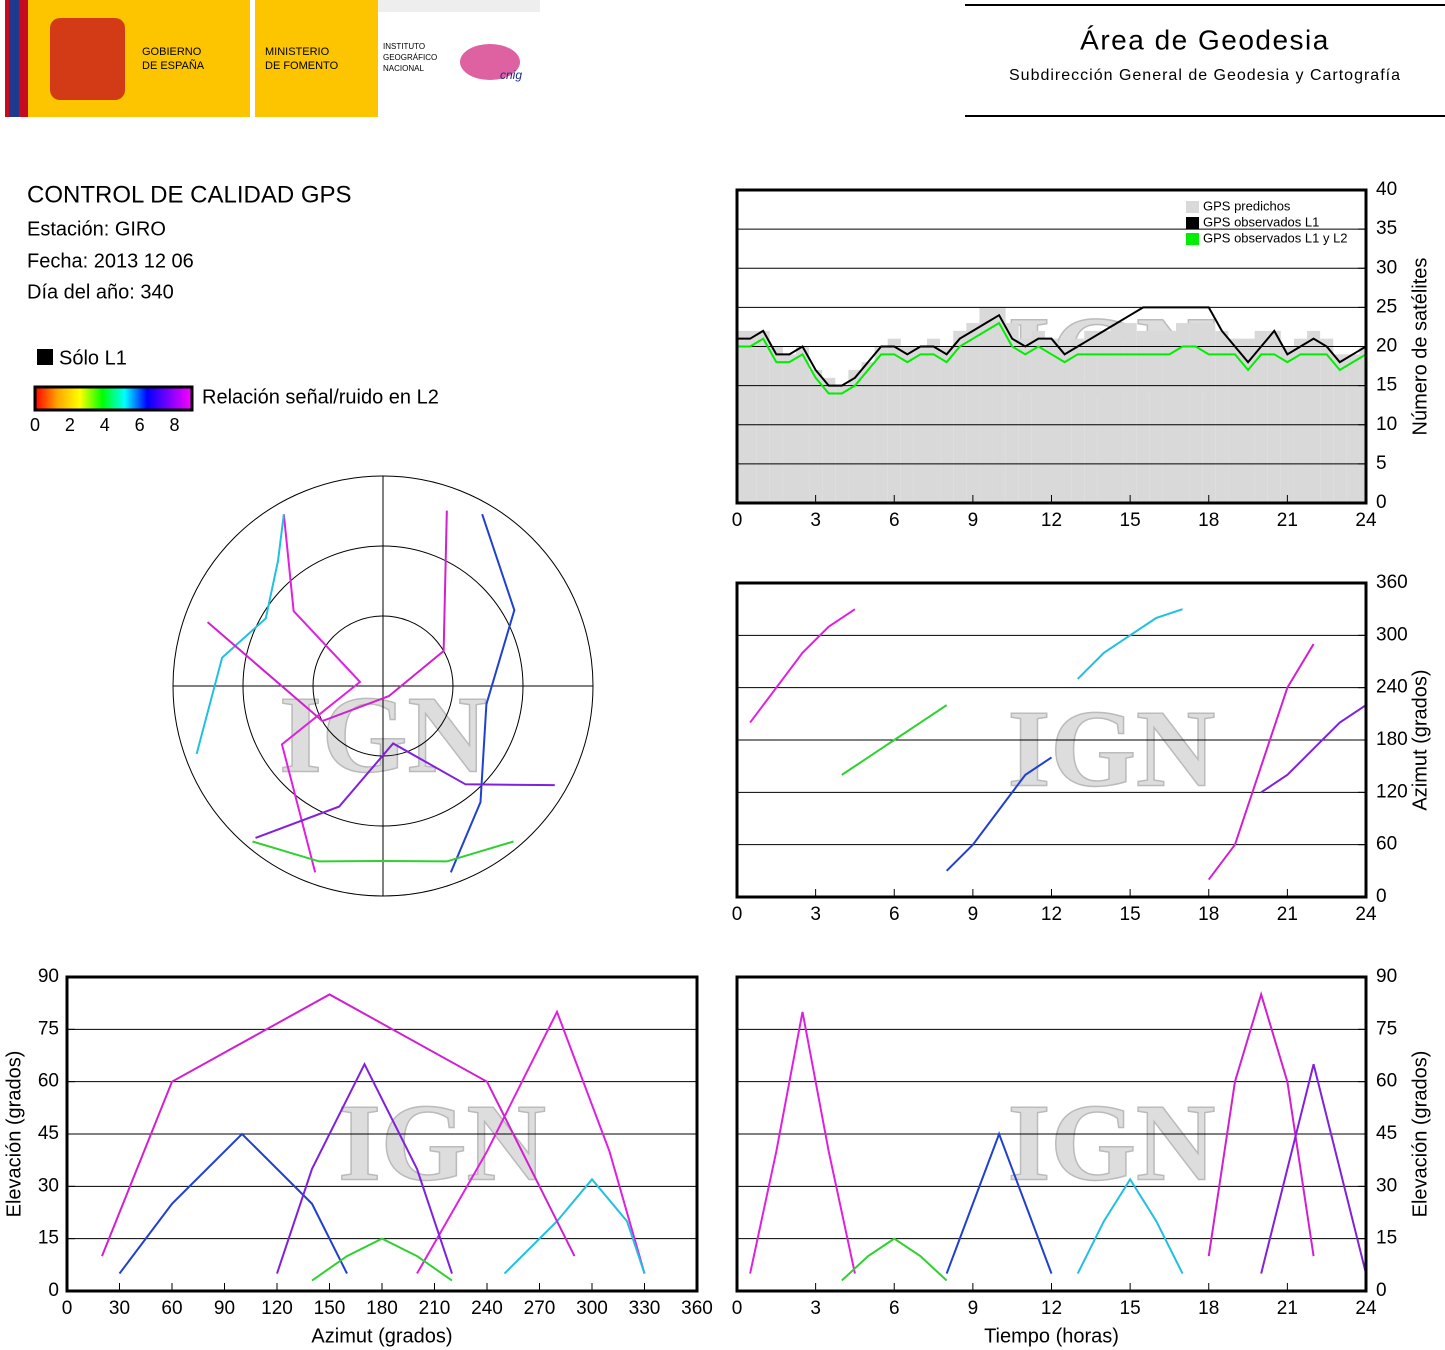  I want to click on y-tick-label: 25, so click(1386, 306).